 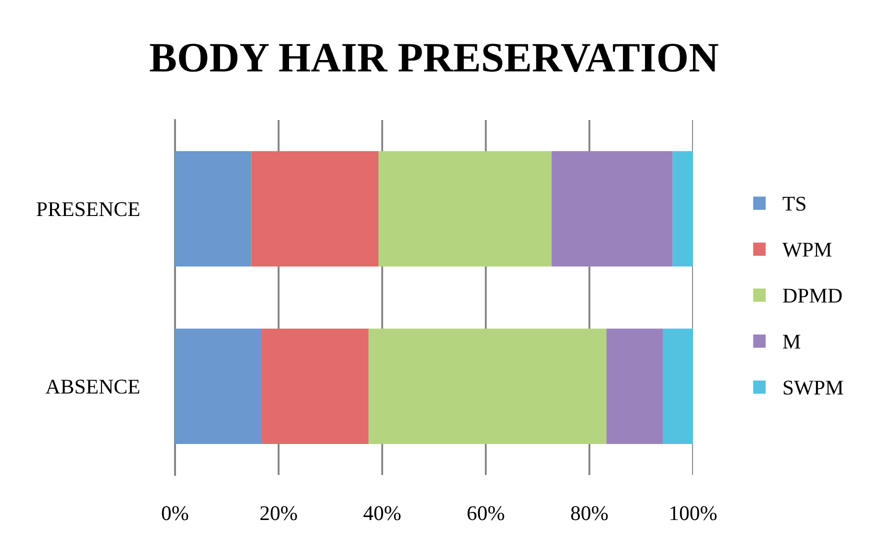 What do you see at coordinates (88, 209) in the screenshot?
I see `y-tick-label: PRESENCE` at bounding box center [88, 209].